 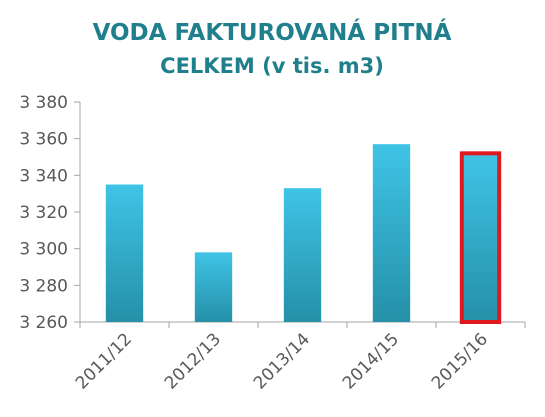 I want to click on bar-highlighted, so click(x=480, y=237).